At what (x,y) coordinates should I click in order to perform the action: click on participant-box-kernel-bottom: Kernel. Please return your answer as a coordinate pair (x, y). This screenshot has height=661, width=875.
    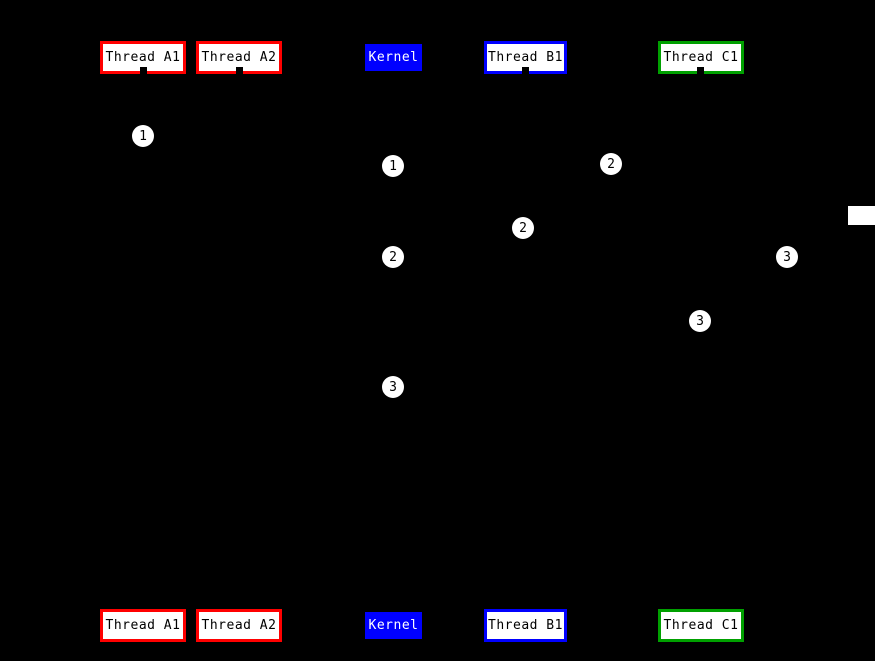
    Looking at the image, I should click on (393, 625).